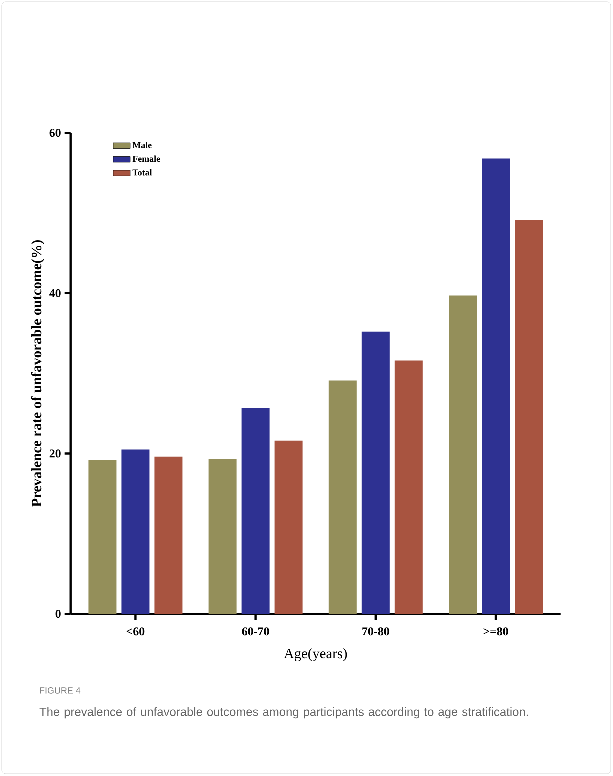  I want to click on legend-label: Total, so click(142, 172).